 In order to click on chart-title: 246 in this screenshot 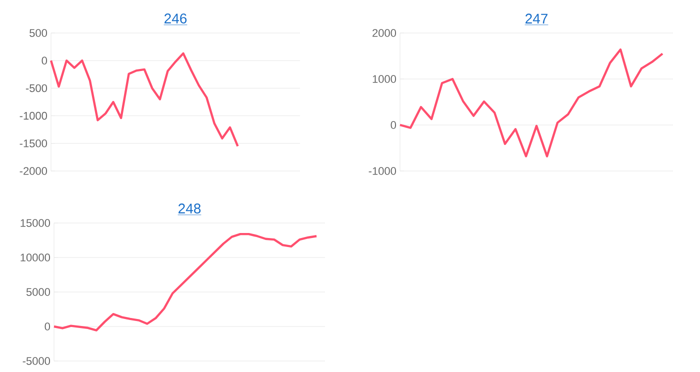, I will do `click(175, 19)`.